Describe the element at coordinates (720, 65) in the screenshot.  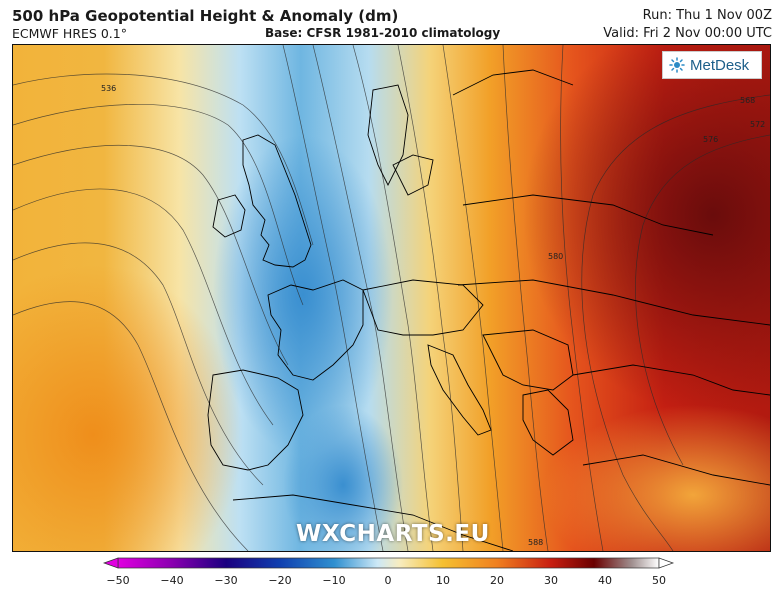
I see `metdesk-logo-text: MetDesk` at that location.